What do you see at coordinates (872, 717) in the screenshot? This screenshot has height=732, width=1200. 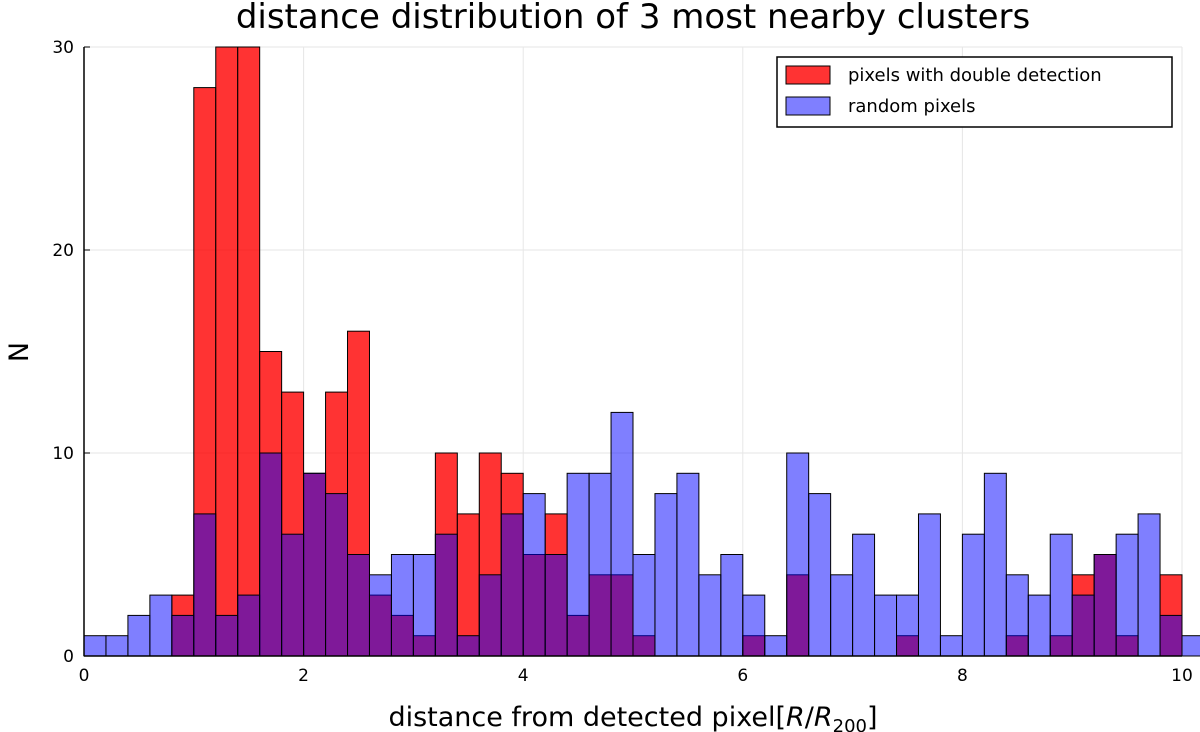 I see `x-axis-label-bracket-close: ]` at bounding box center [872, 717].